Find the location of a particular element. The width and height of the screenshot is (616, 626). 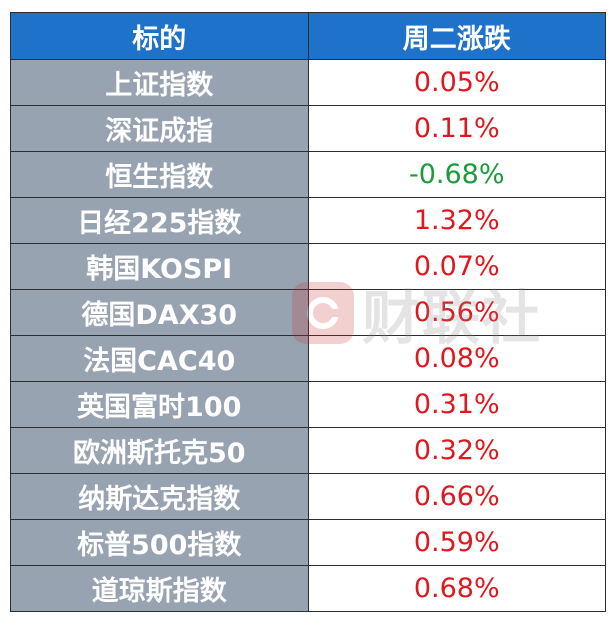

instrument-name: 欧洲斯托克50 is located at coordinates (159, 450).